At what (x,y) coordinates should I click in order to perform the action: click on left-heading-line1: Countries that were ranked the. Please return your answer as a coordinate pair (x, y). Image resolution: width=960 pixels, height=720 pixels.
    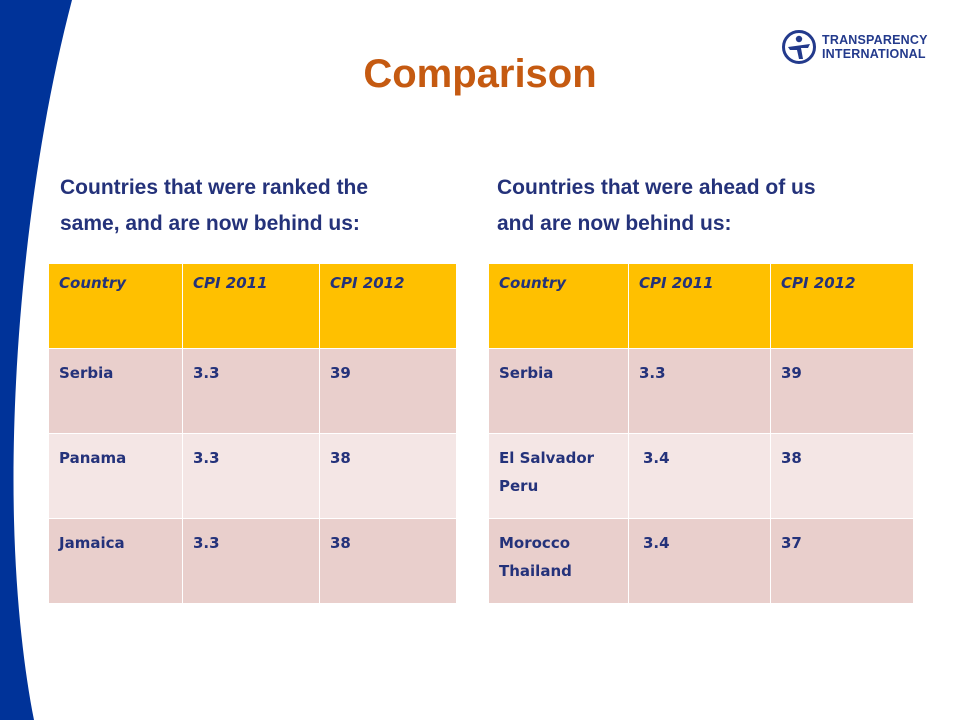
    Looking at the image, I should click on (214, 187).